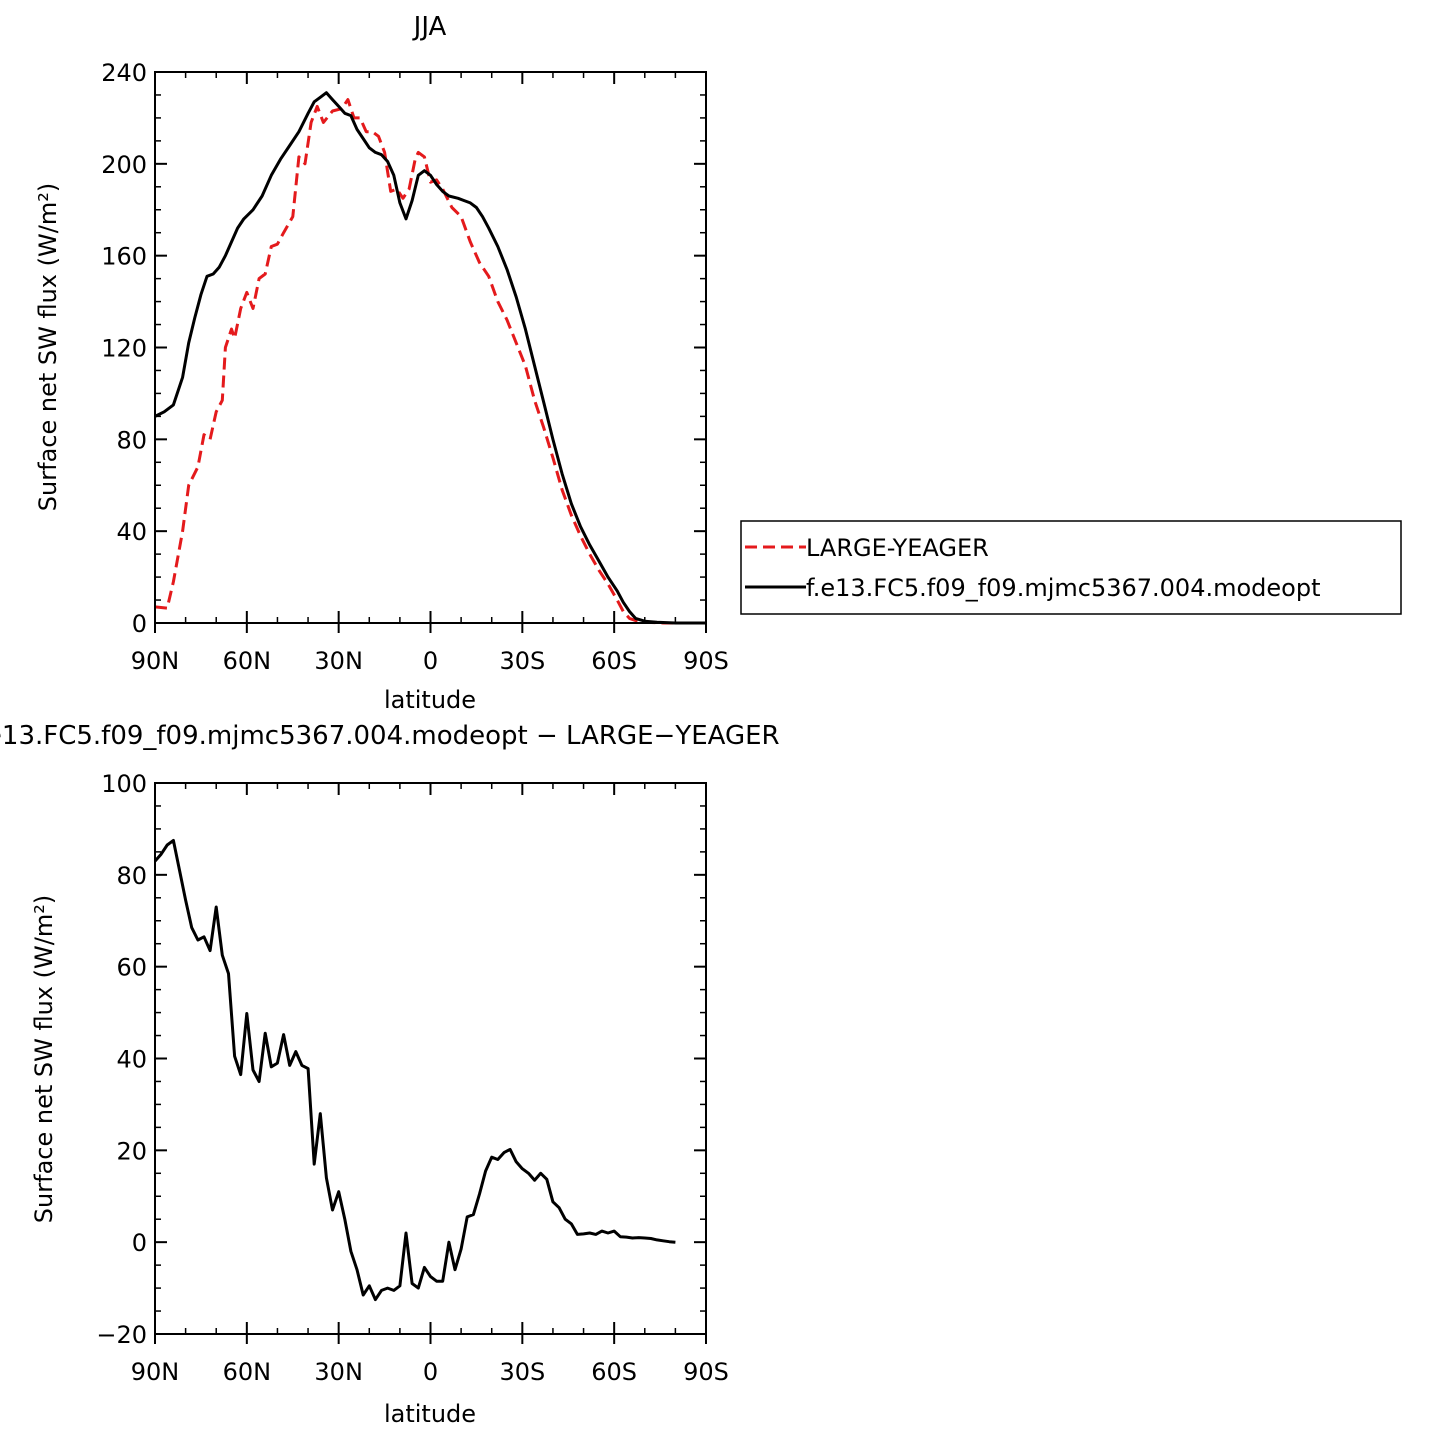  I want to click on y-tick-label: 240, so click(124, 73).